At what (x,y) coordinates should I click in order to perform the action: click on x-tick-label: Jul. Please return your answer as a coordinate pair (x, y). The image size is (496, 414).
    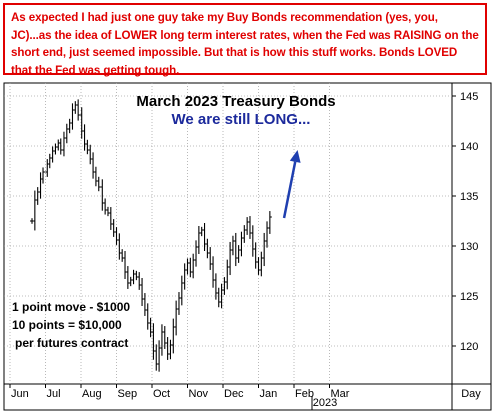
    Looking at the image, I should click on (54, 394).